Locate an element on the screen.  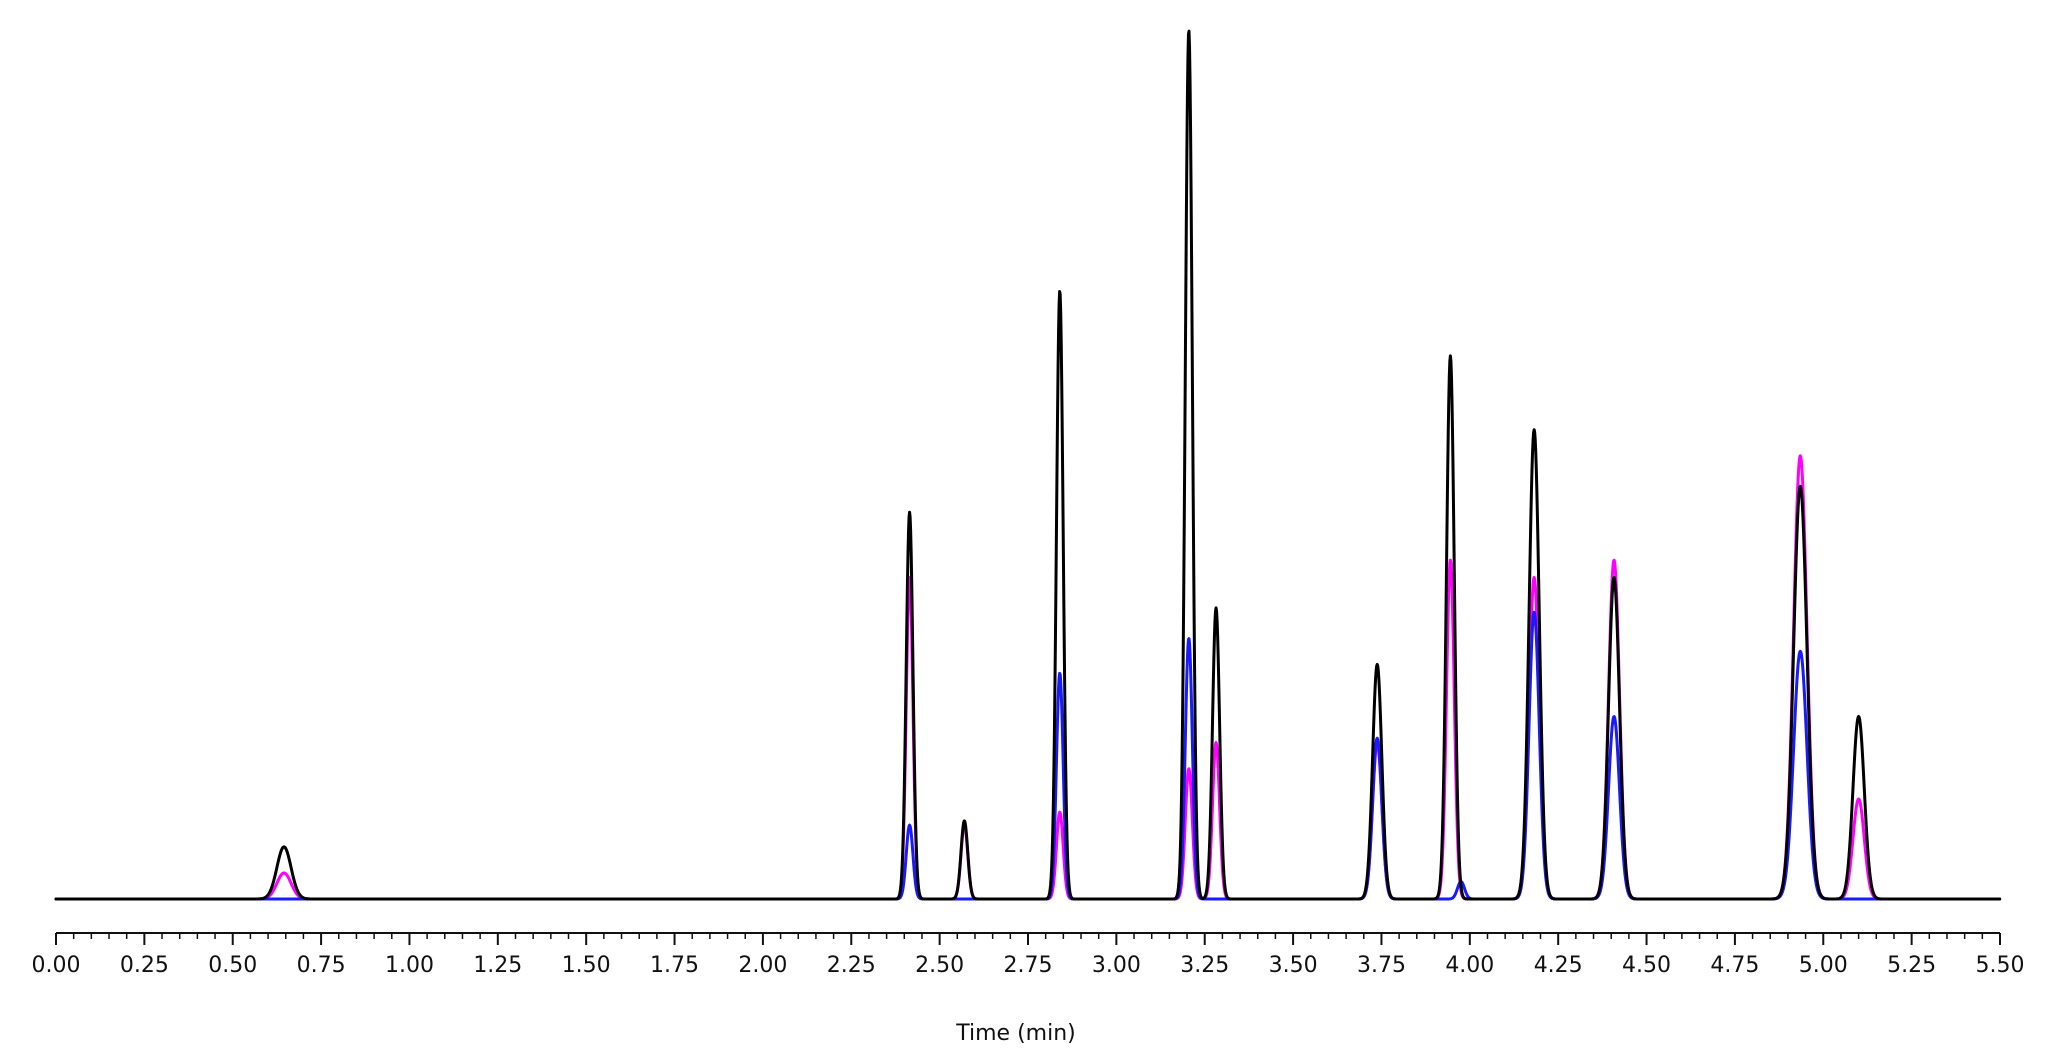
x-tick-label: 3.75 is located at coordinates (1381, 965).